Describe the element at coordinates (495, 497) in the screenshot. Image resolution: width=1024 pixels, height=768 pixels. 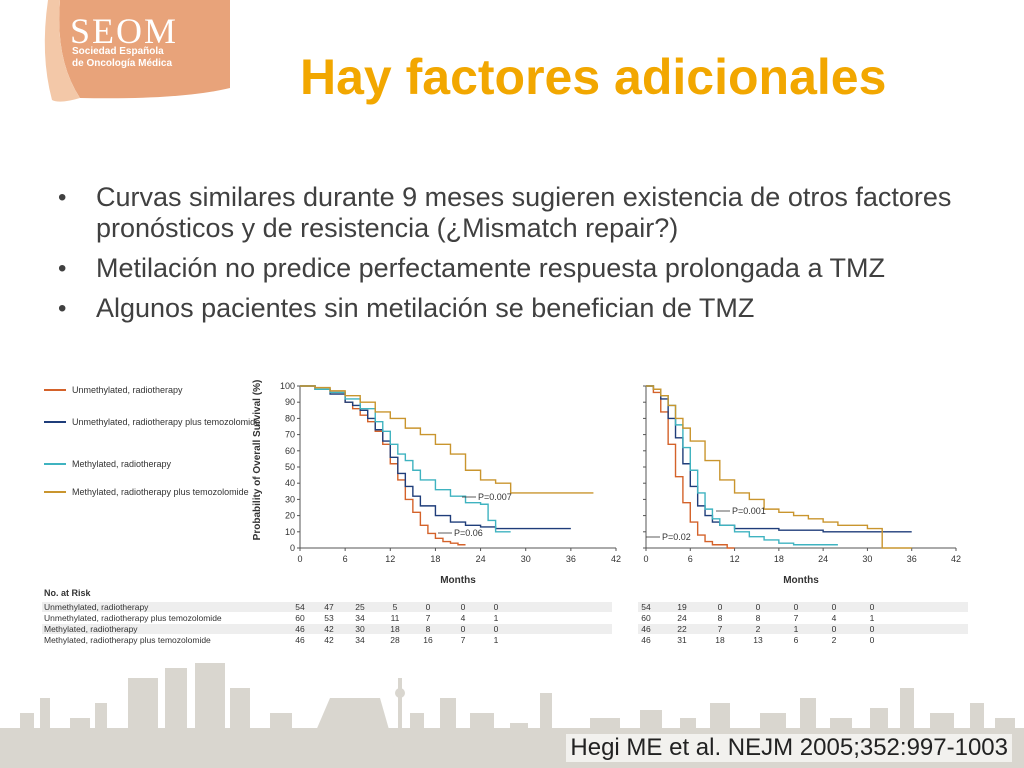
I see `p-value-label: P=0.007` at that location.